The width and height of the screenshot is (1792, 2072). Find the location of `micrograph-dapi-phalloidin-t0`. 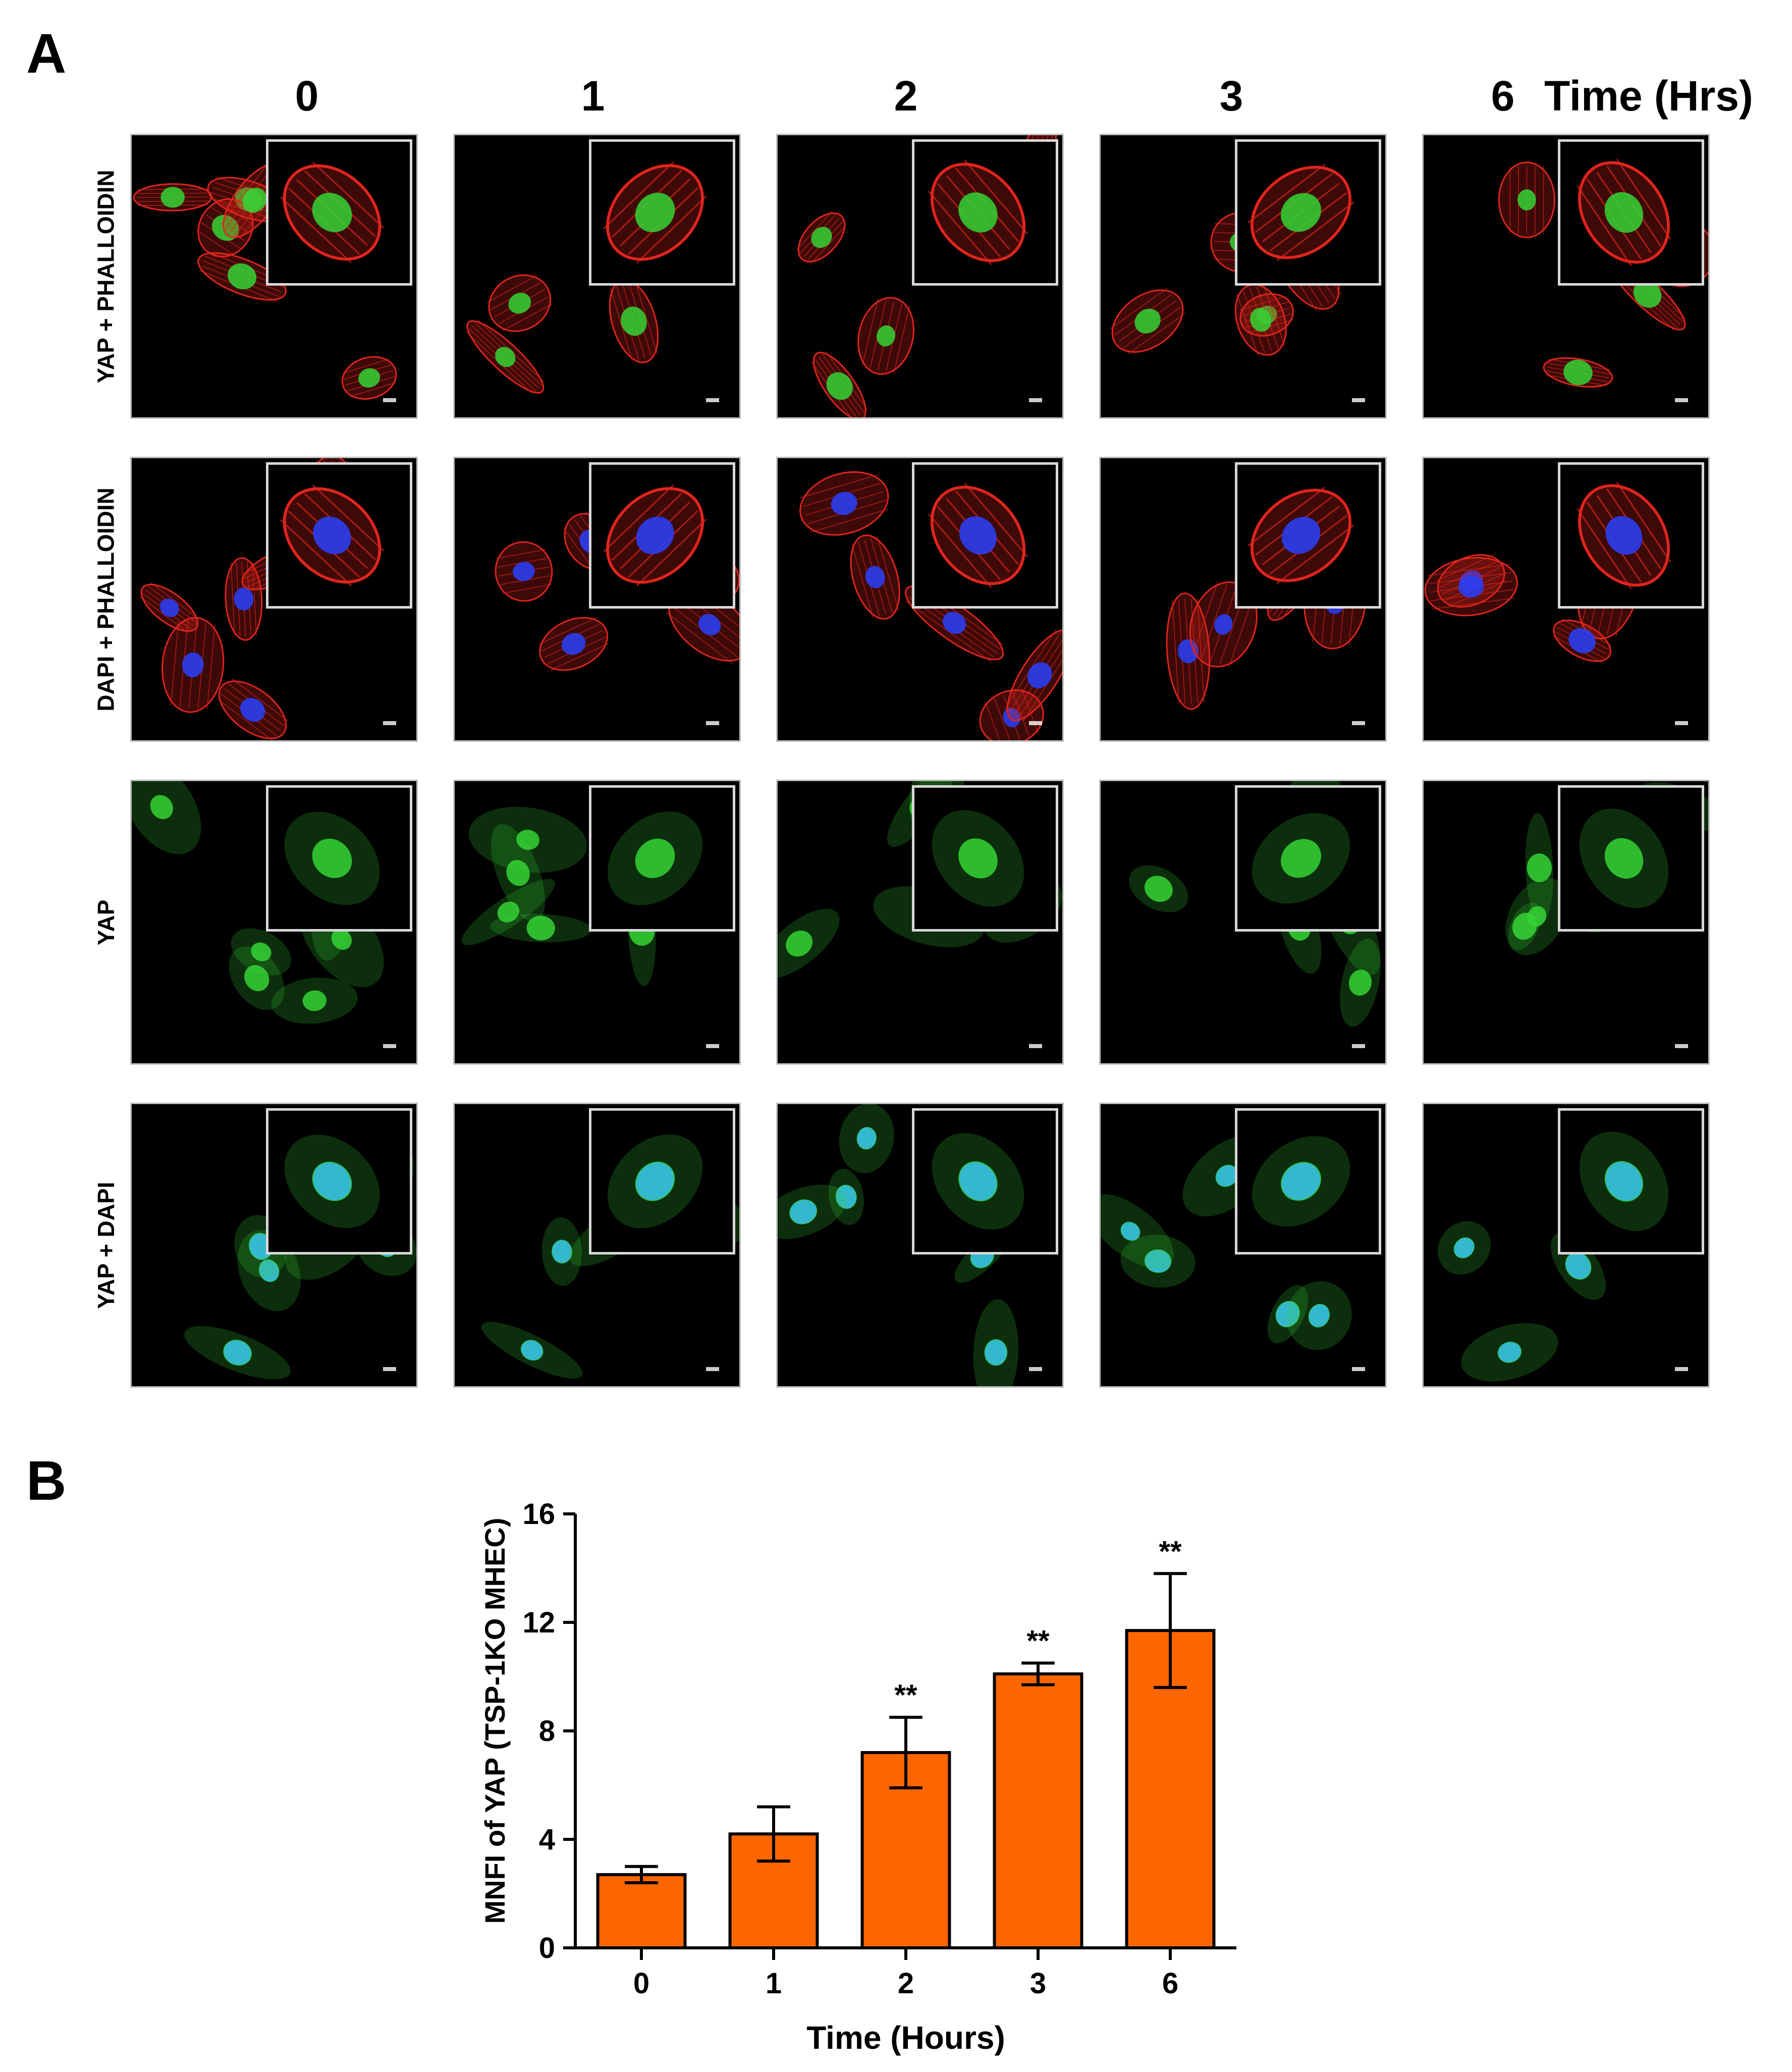

micrograph-dapi-phalloidin-t0 is located at coordinates (274, 599).